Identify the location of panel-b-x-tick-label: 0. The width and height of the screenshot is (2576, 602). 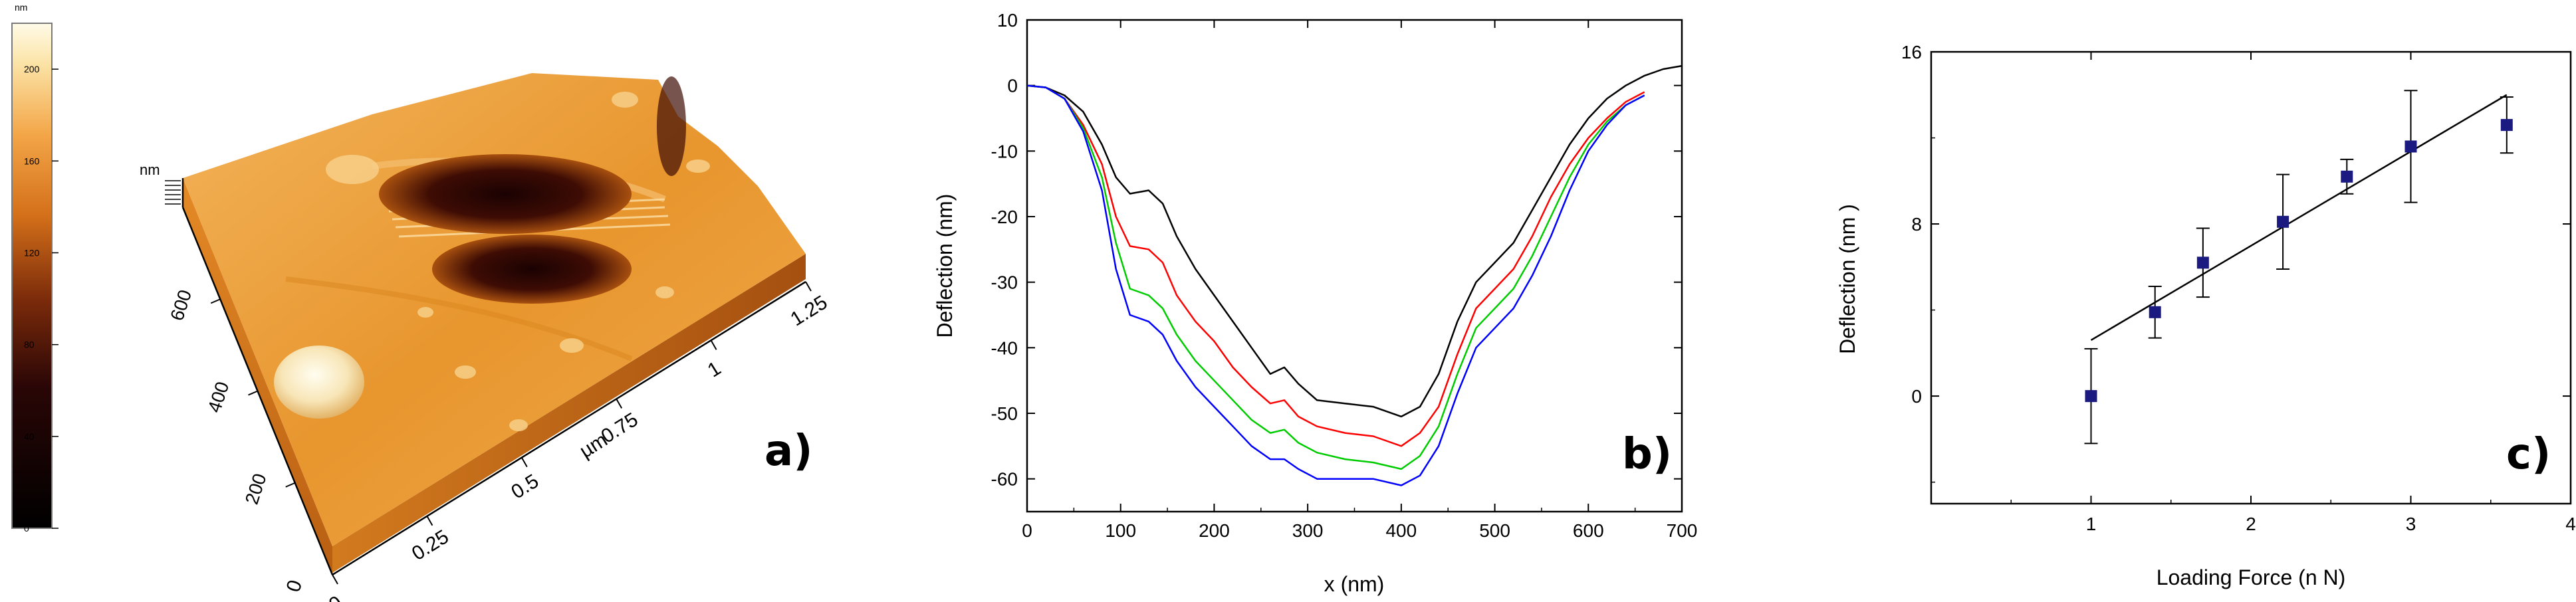
(1027, 530).